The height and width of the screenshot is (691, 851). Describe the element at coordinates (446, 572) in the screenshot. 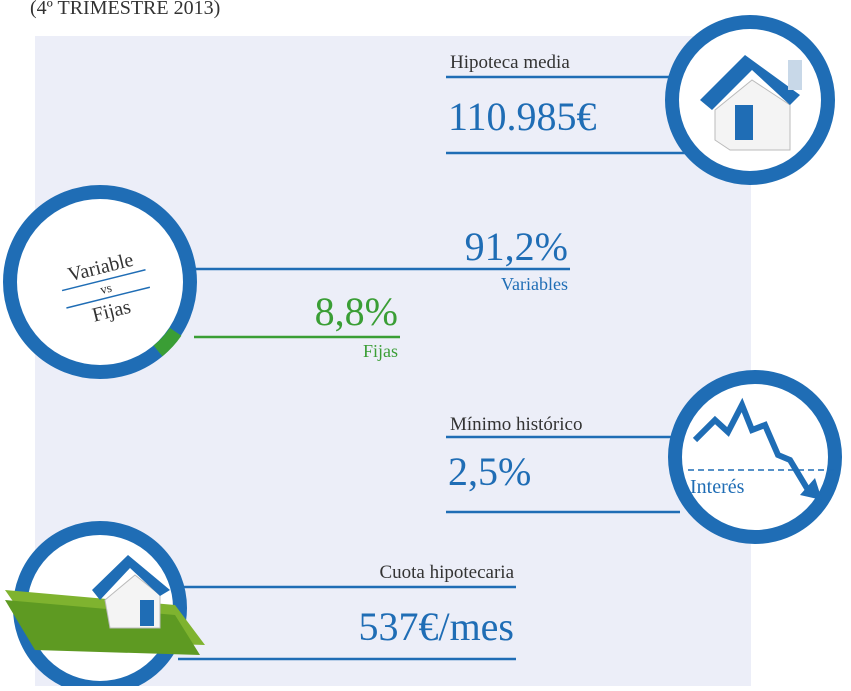

I see `label: Cuota hipotecaria` at that location.